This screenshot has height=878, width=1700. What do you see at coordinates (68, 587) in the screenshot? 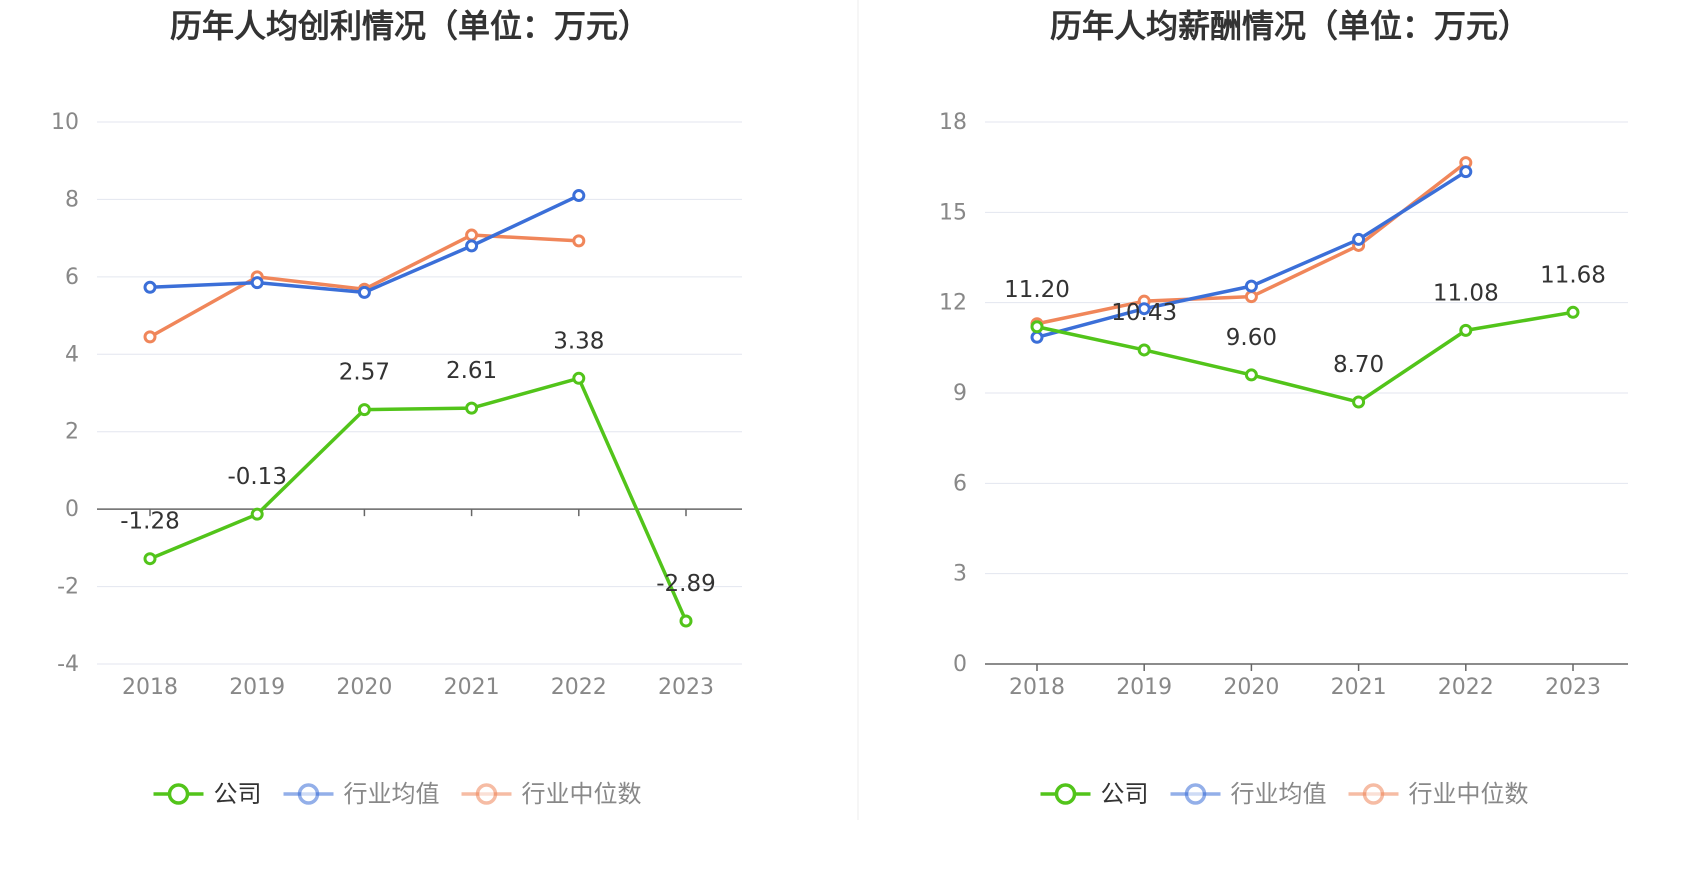
I see `y-tick-label: -2` at bounding box center [68, 587].